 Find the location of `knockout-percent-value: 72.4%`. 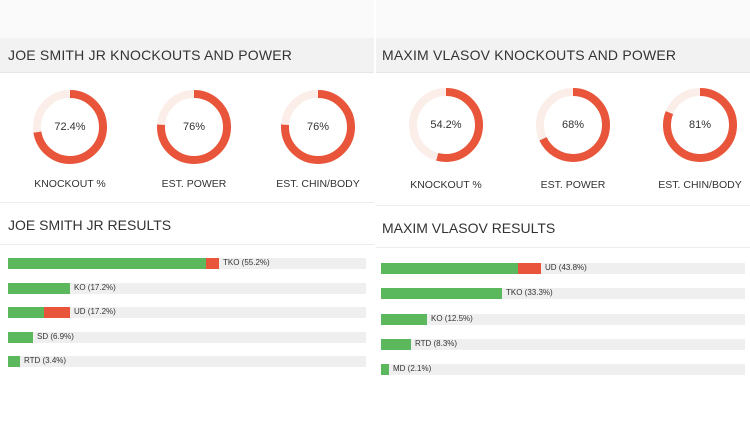

knockout-percent-value: 72.4% is located at coordinates (70, 127).